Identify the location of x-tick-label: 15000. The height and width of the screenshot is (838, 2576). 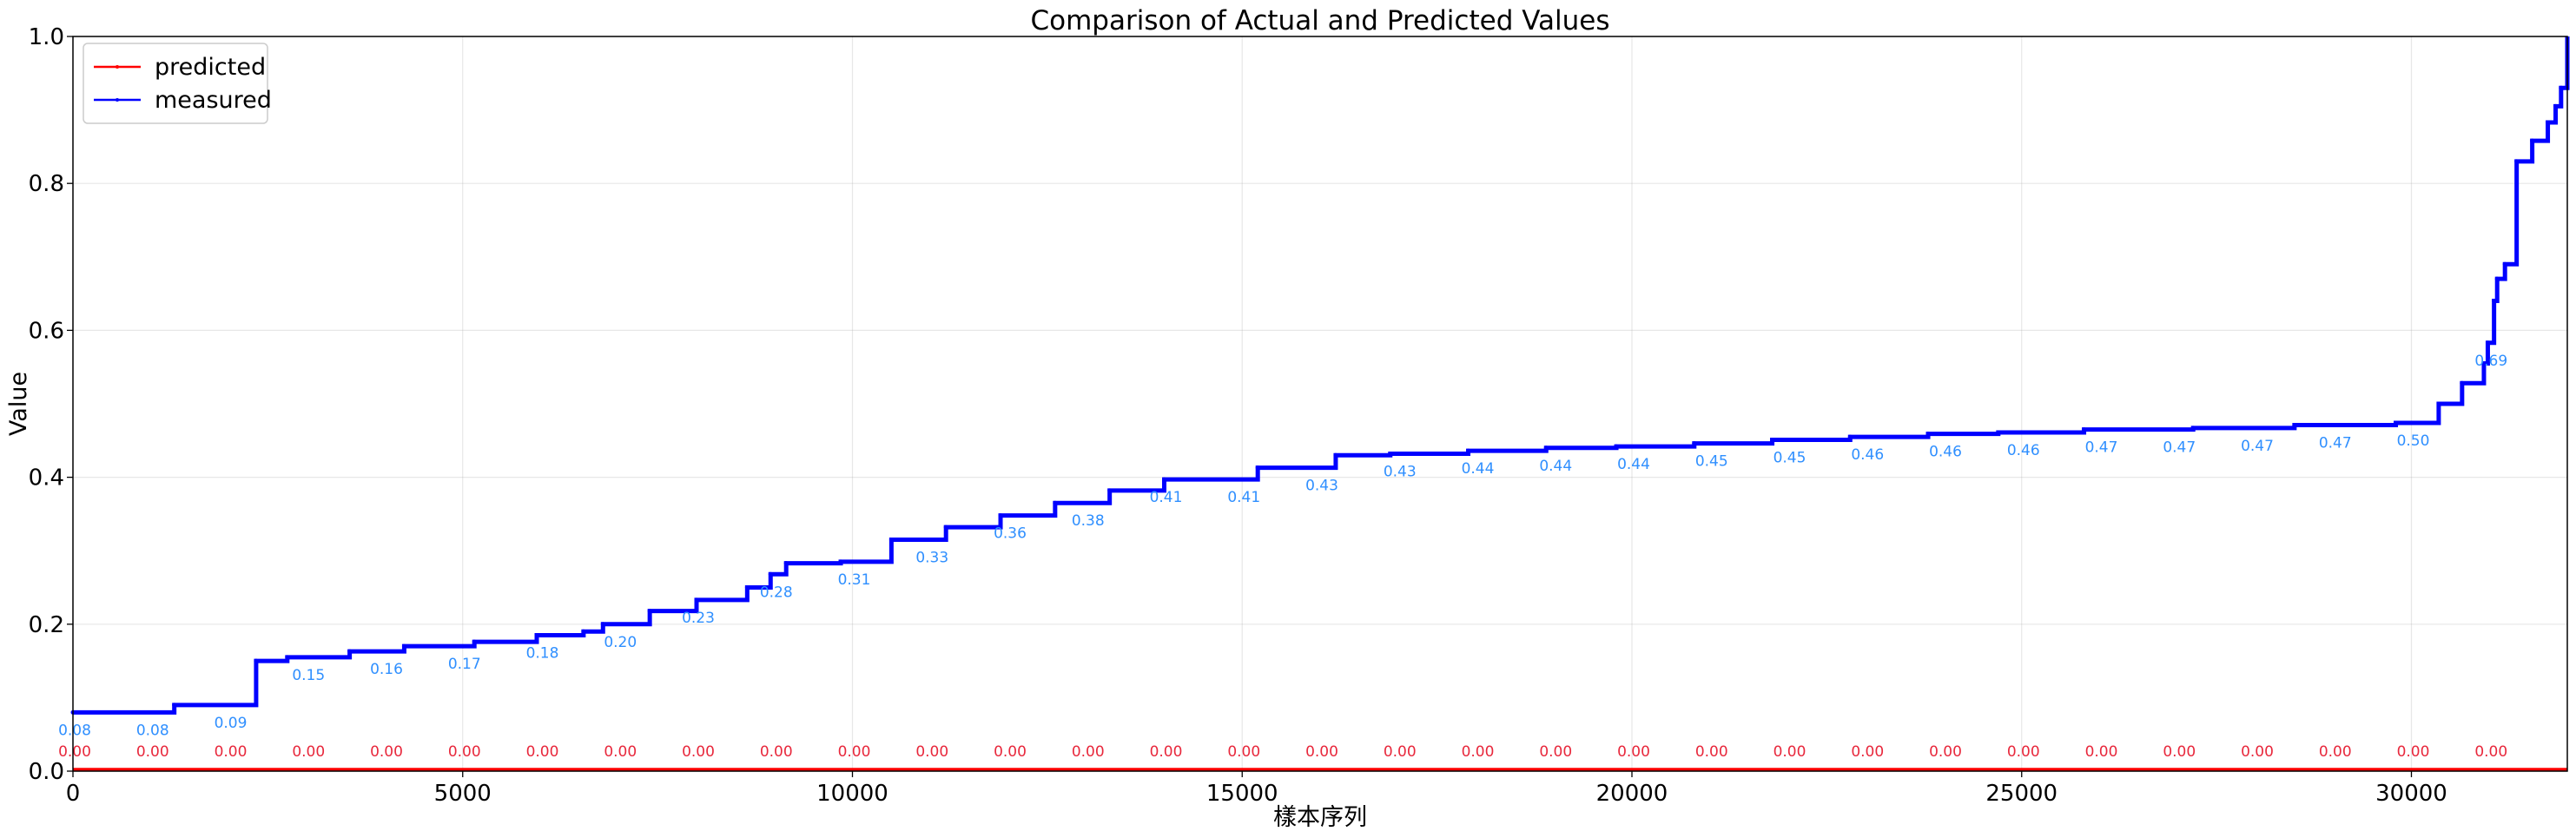
(1242, 794).